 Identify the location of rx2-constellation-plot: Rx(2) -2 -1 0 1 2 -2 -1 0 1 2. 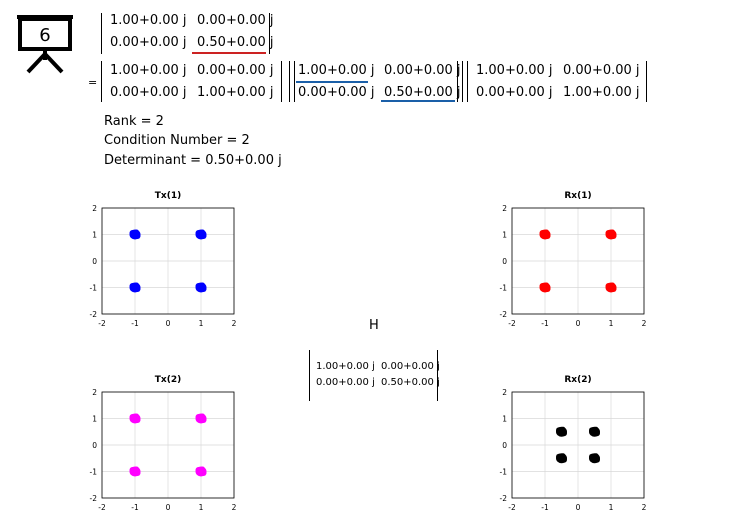
(573, 443).